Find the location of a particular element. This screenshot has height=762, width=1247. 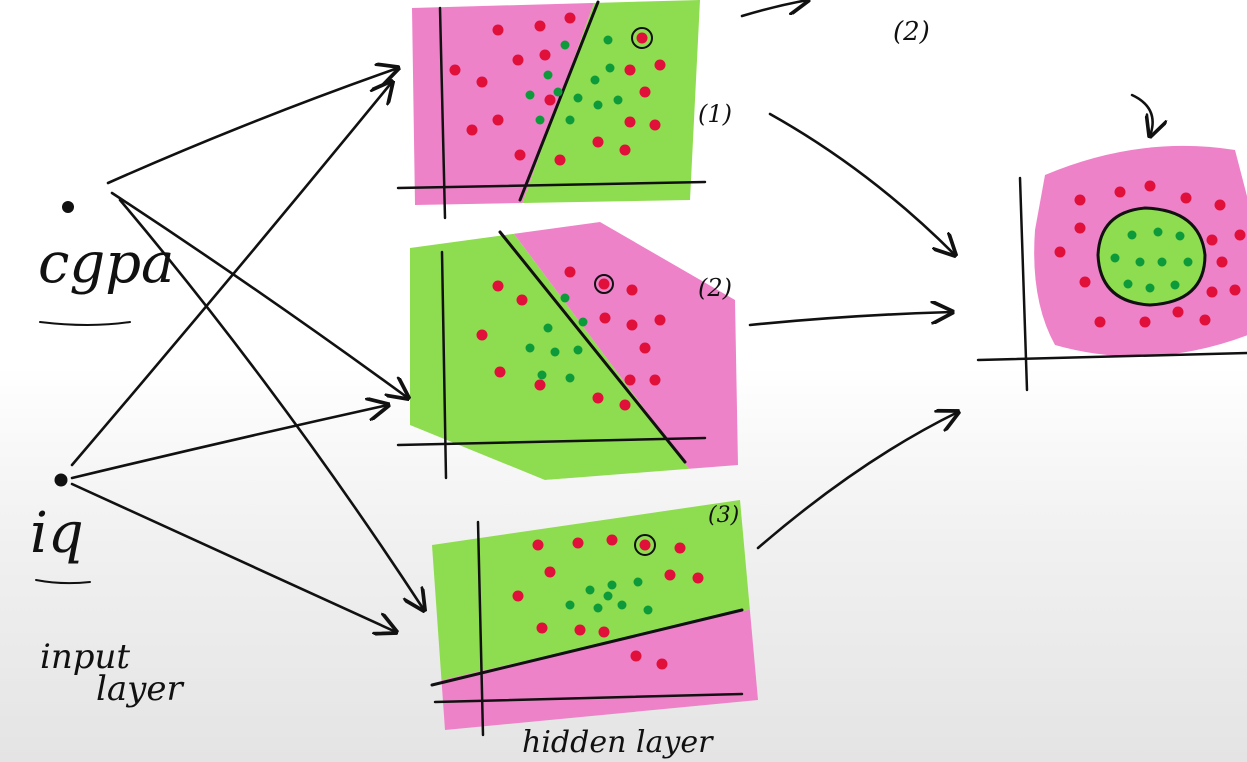

arrow-plot2-to-output is located at coordinates (851, 318).